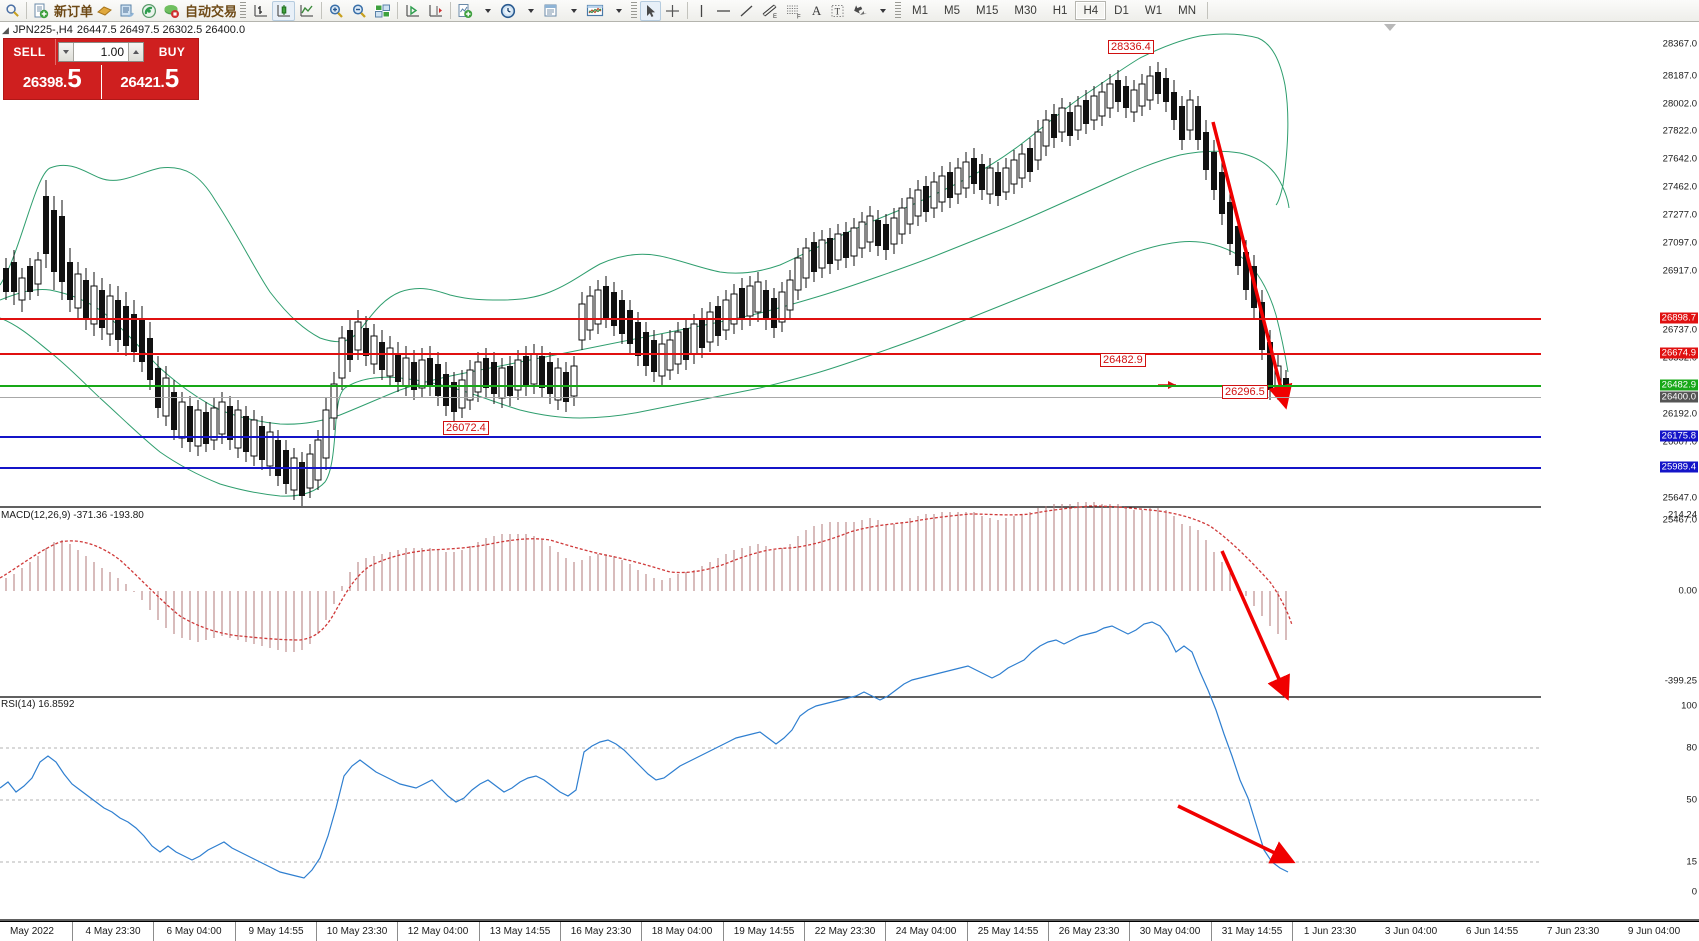 Image resolution: width=1699 pixels, height=941 pixels. Describe the element at coordinates (284, 10) in the screenshot. I see `candlestick-chart-icon` at that location.